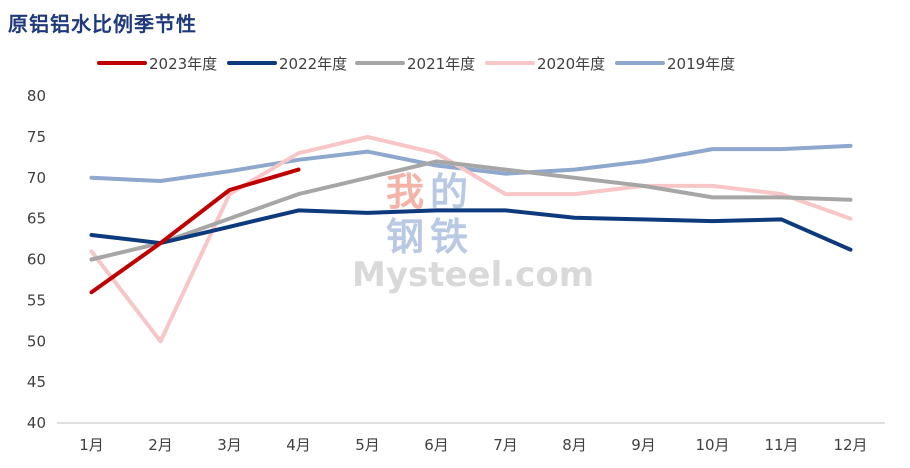  What do you see at coordinates (36, 137) in the screenshot?
I see `y-tick-label: 75` at bounding box center [36, 137].